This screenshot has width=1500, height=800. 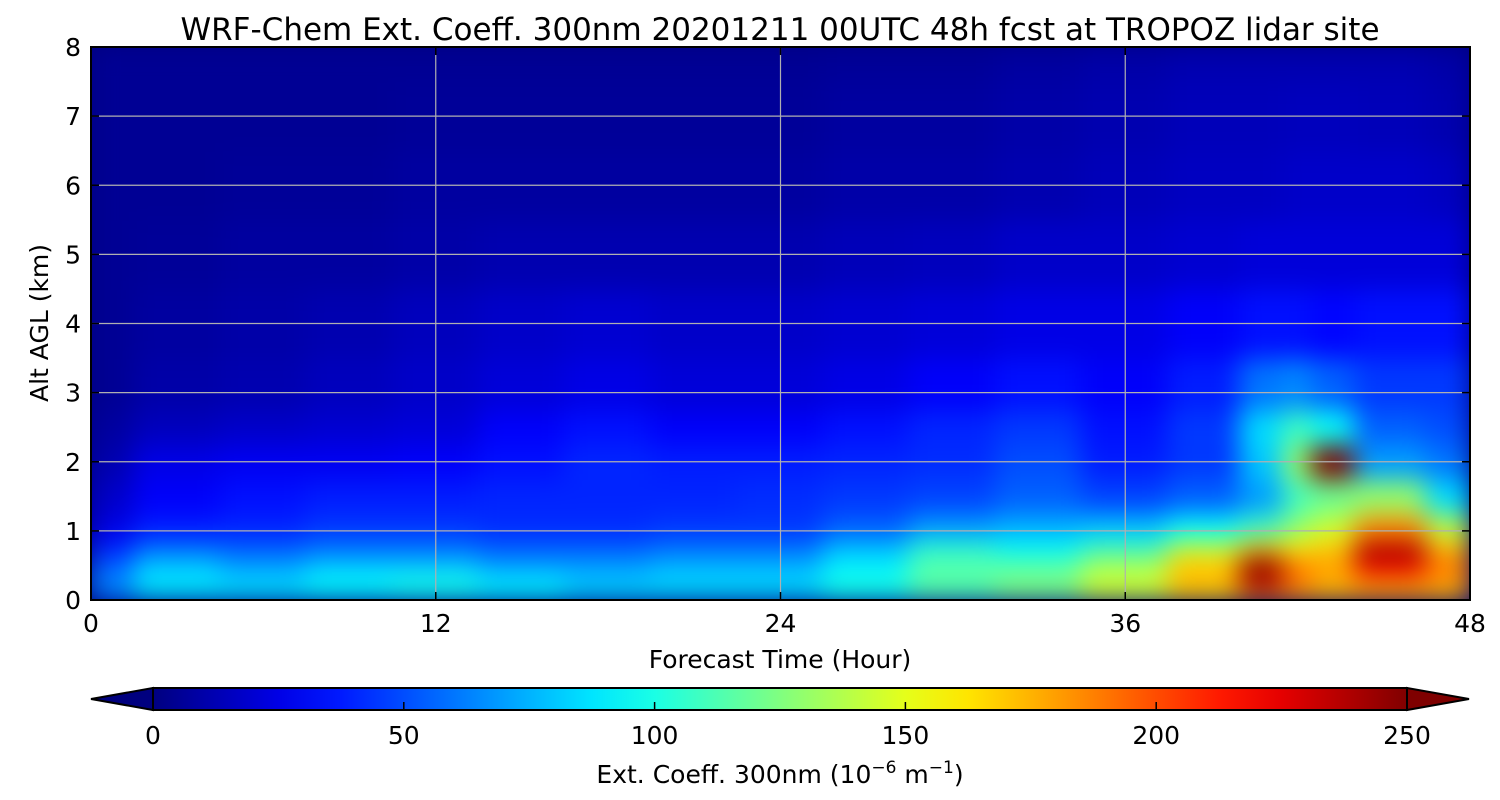 I want to click on y-axis-label: Alt AGL (km), so click(x=39, y=323).